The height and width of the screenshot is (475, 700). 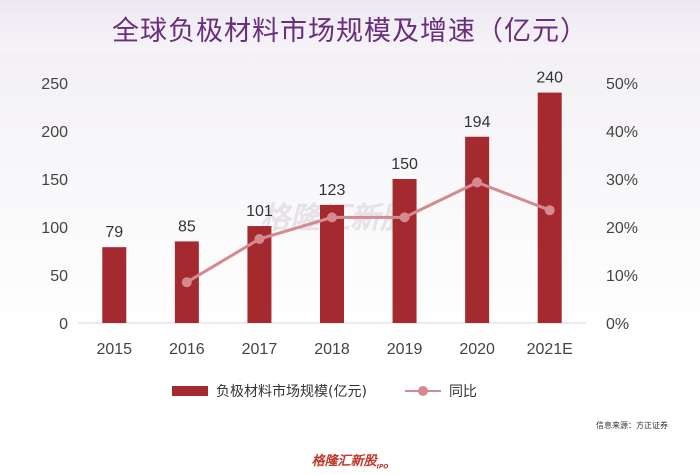 I want to click on y-left-tick-label: 250, so click(x=54, y=84).